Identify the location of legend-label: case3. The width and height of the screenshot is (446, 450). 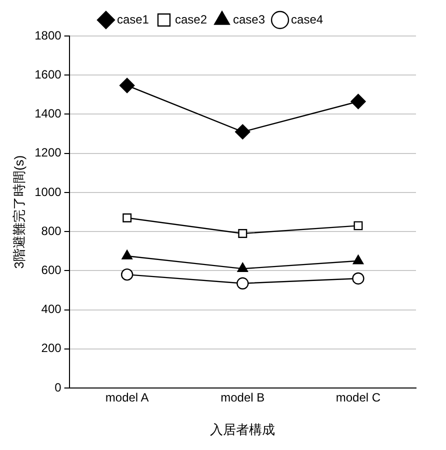
(249, 19).